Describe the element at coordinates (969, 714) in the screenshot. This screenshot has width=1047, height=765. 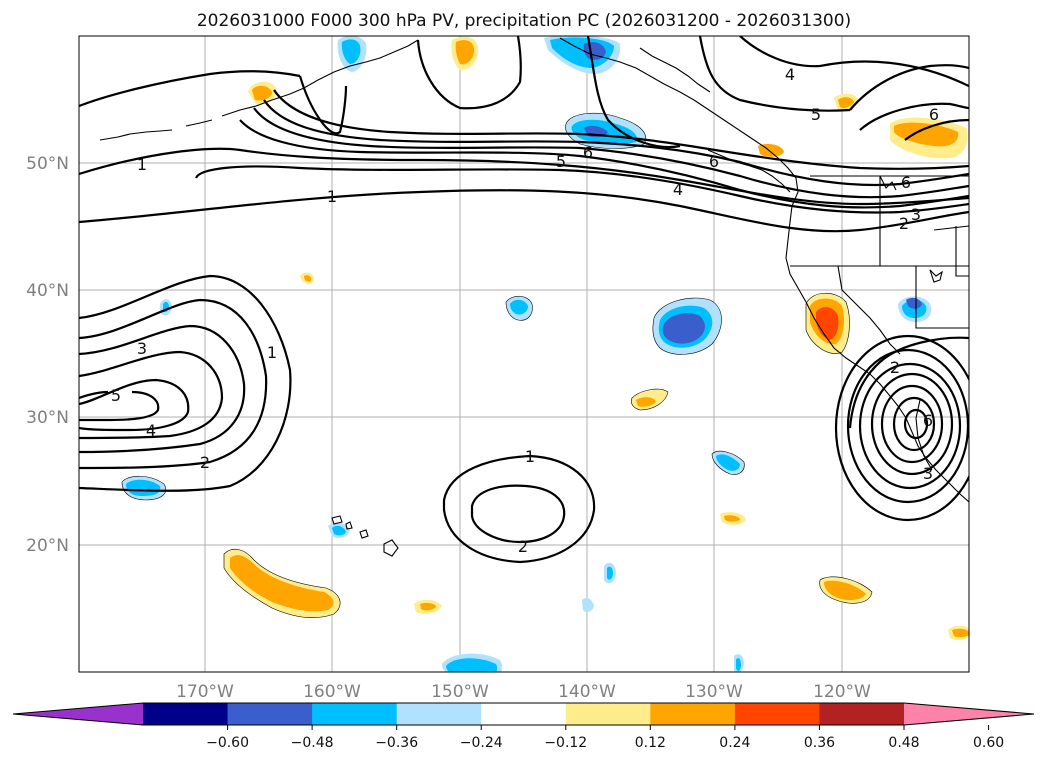
I see `colorbar-extension-high` at that location.